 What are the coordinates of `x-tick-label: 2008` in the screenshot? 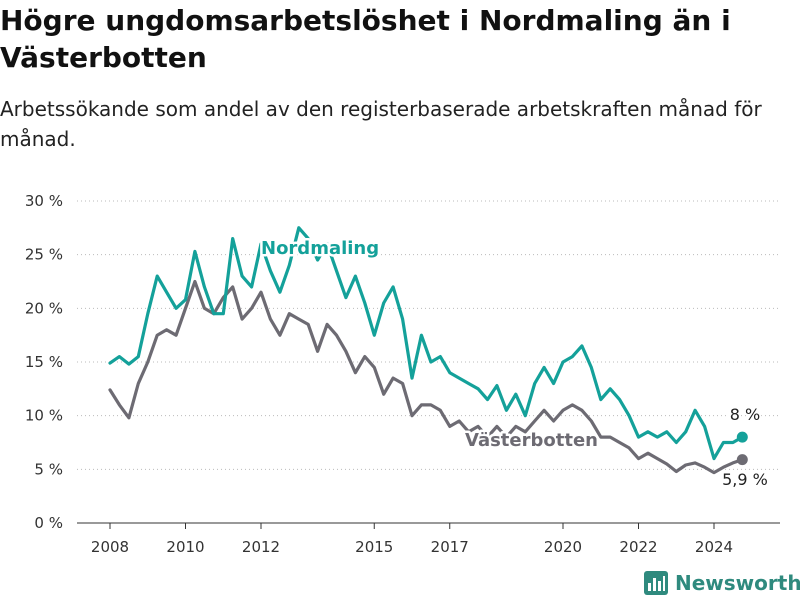 It's located at (110, 547).